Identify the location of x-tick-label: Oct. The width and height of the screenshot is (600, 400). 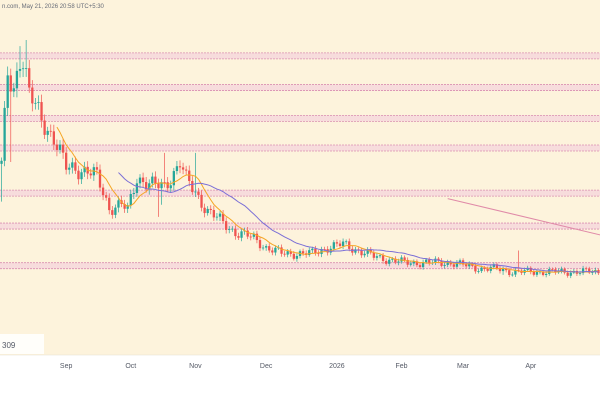
(130, 366).